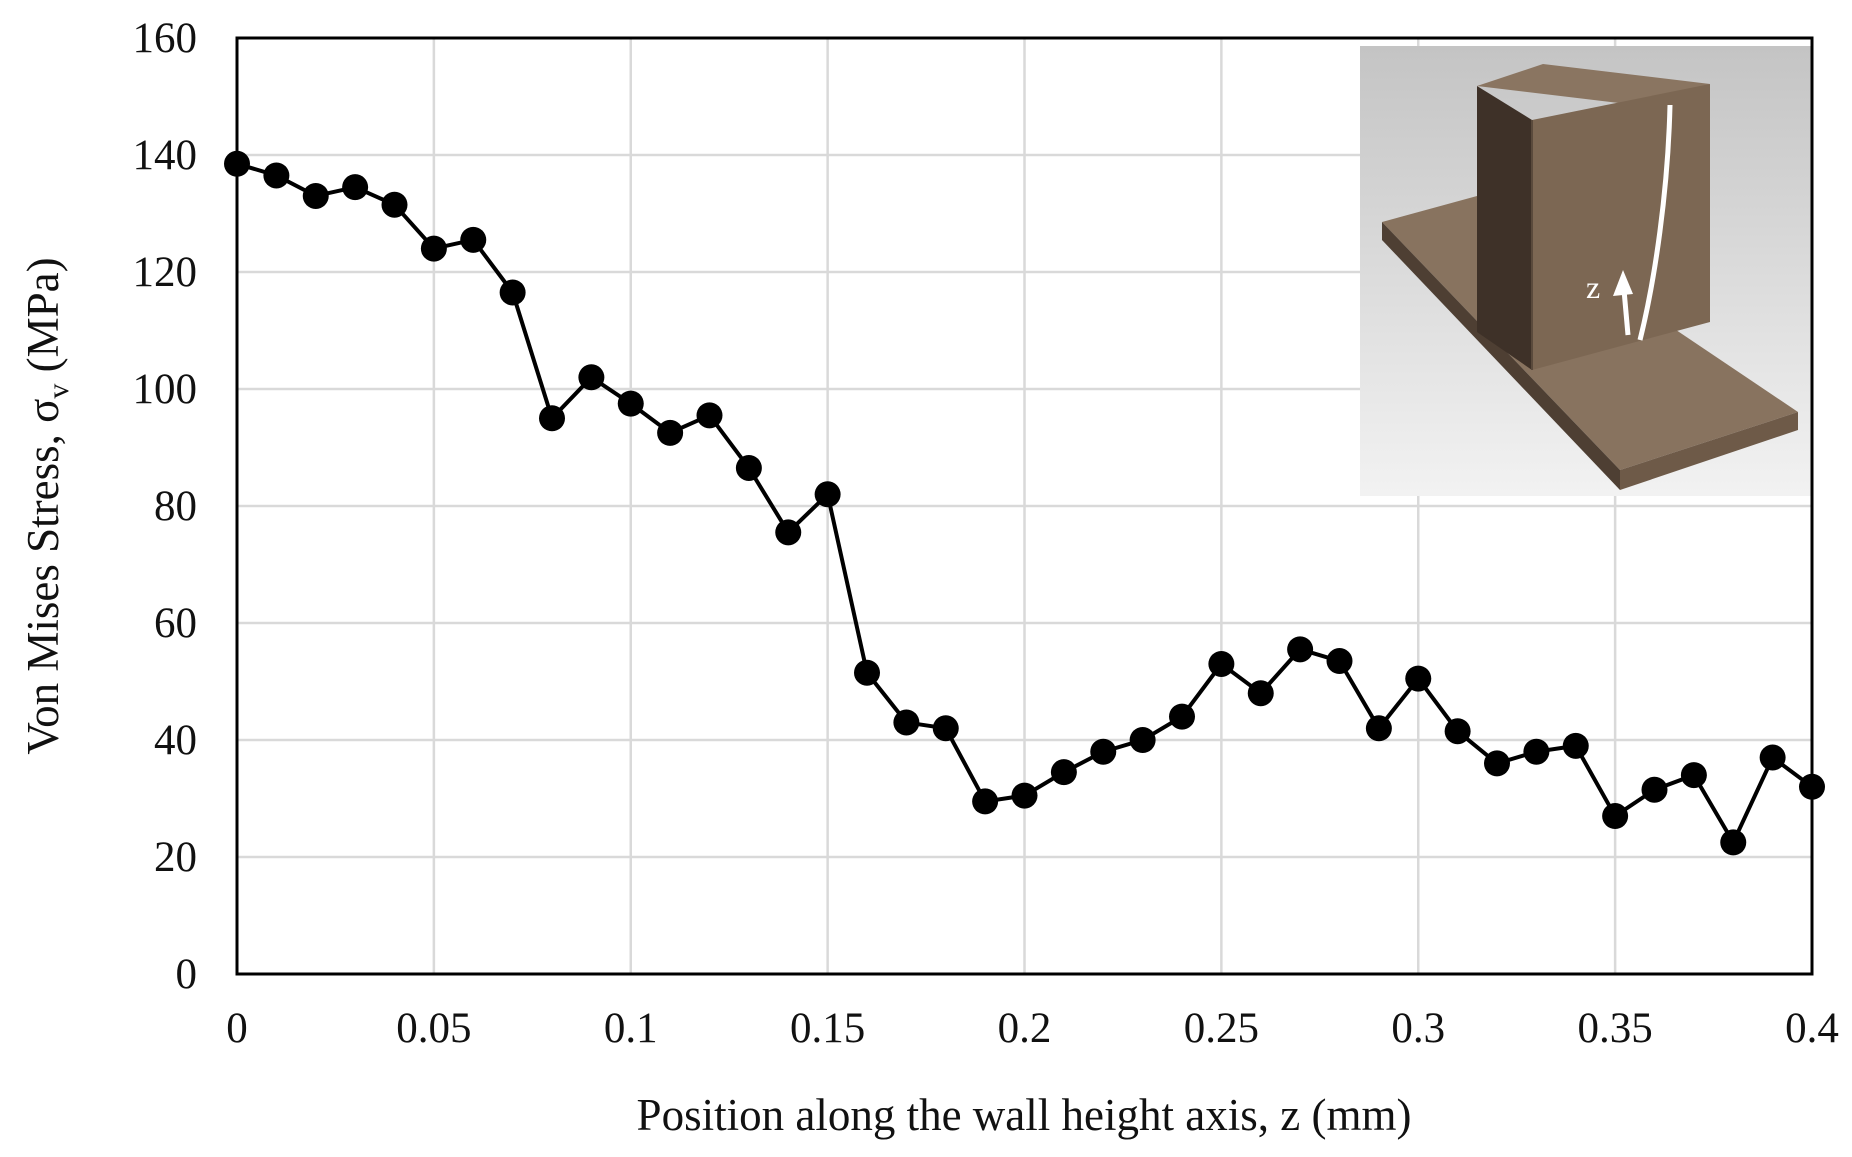 Image resolution: width=1852 pixels, height=1157 pixels. I want to click on x-tick-label: 0.05, so click(433, 1028).